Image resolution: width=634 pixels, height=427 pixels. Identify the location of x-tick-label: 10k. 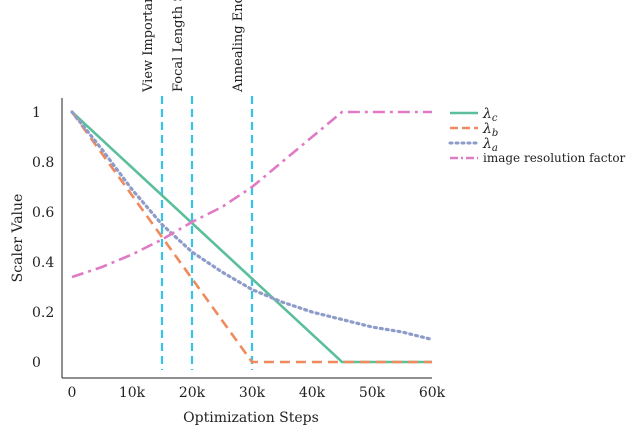
(132, 393).